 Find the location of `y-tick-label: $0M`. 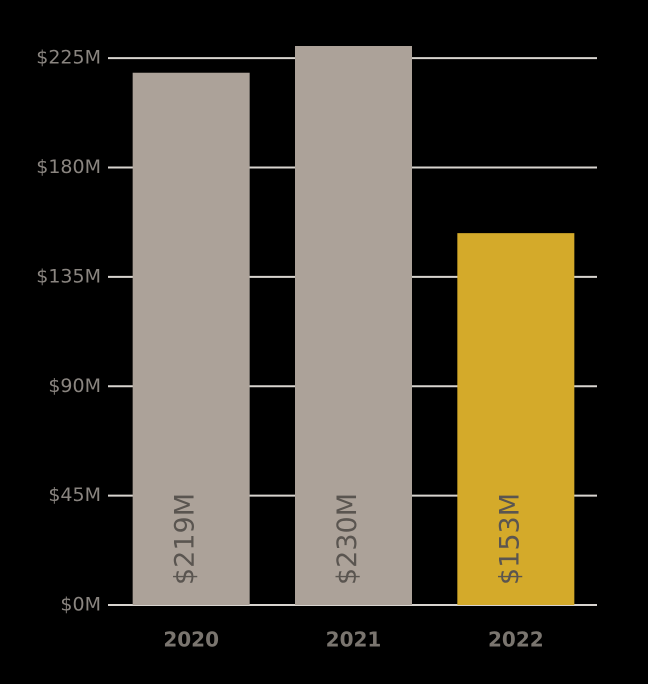

y-tick-label: $0M is located at coordinates (80, 605).